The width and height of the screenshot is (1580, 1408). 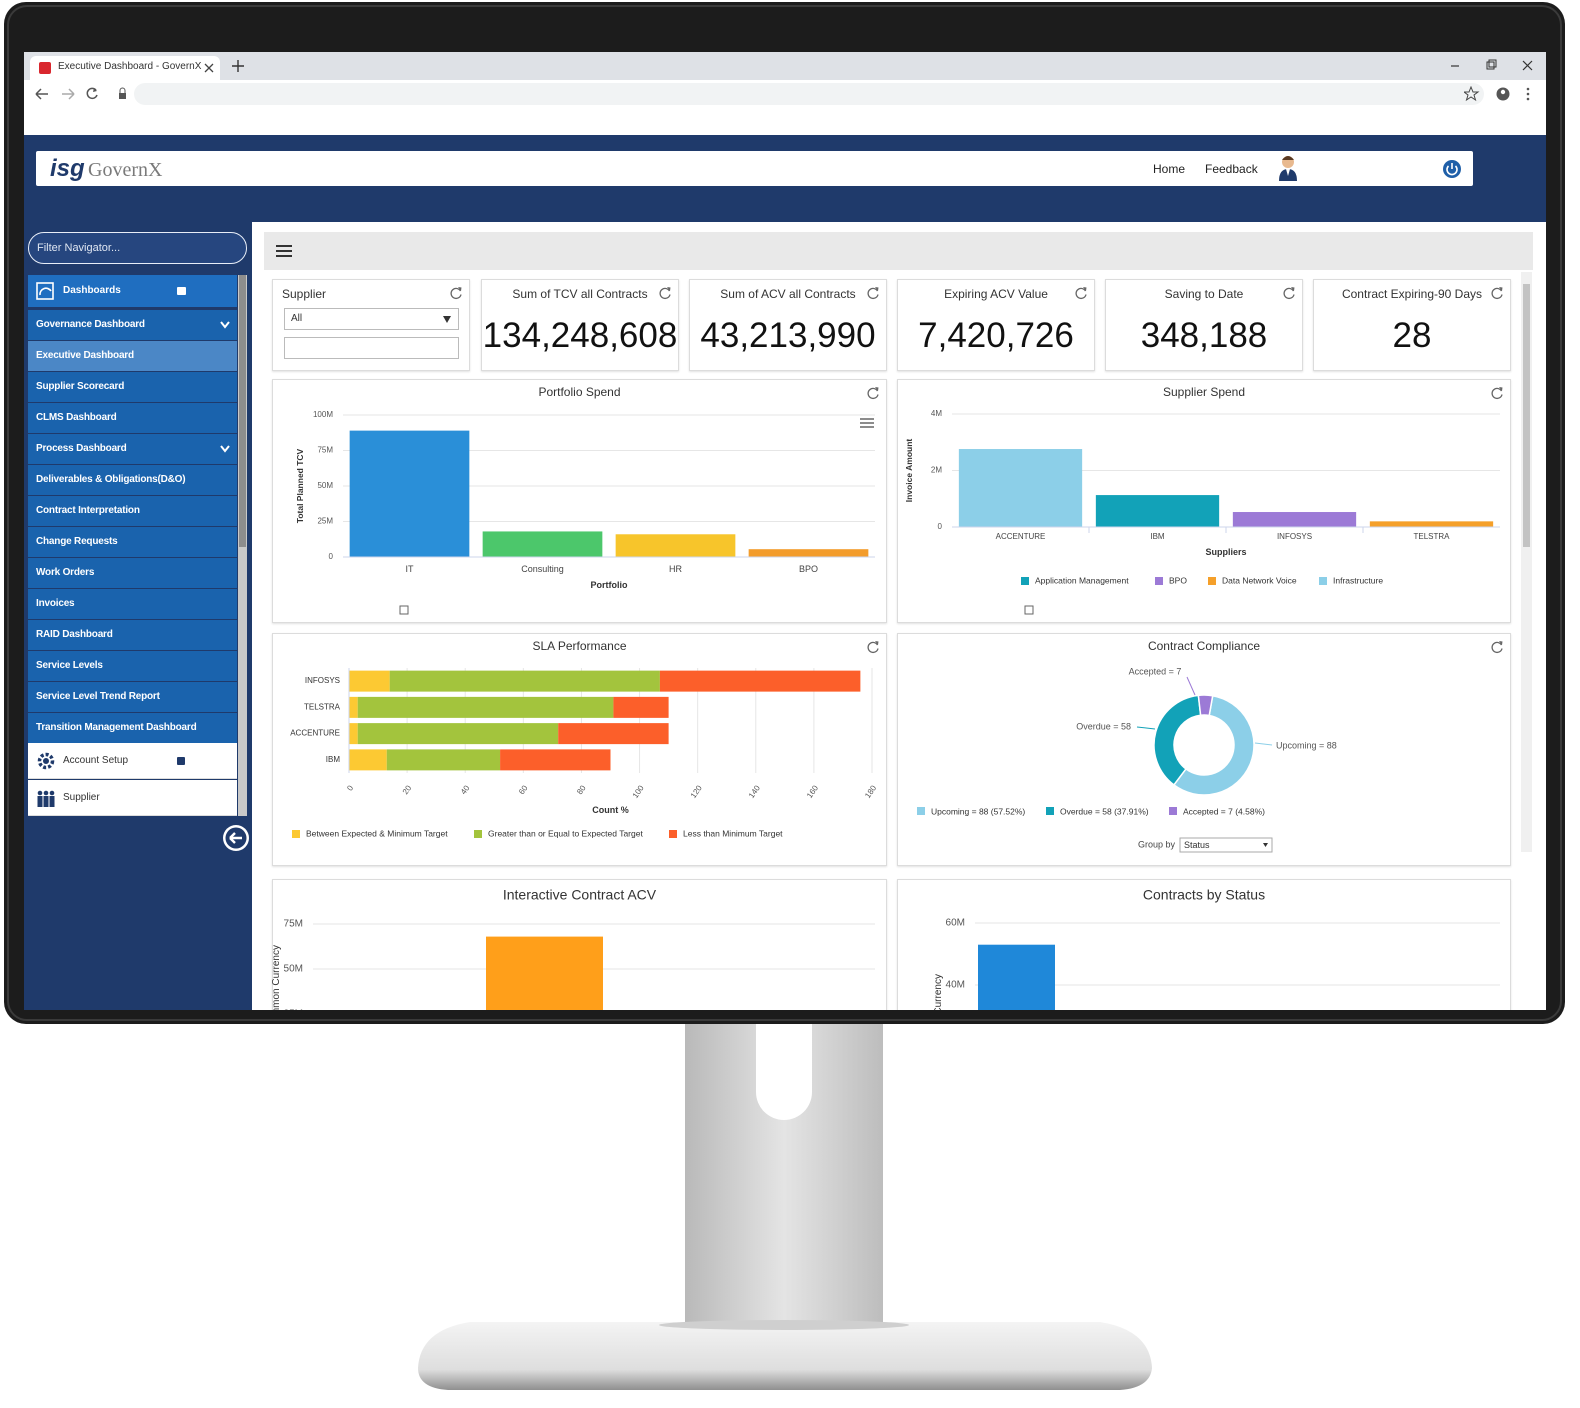 What do you see at coordinates (132, 728) in the screenshot?
I see `nav-item: Transition Management Dashboard` at bounding box center [132, 728].